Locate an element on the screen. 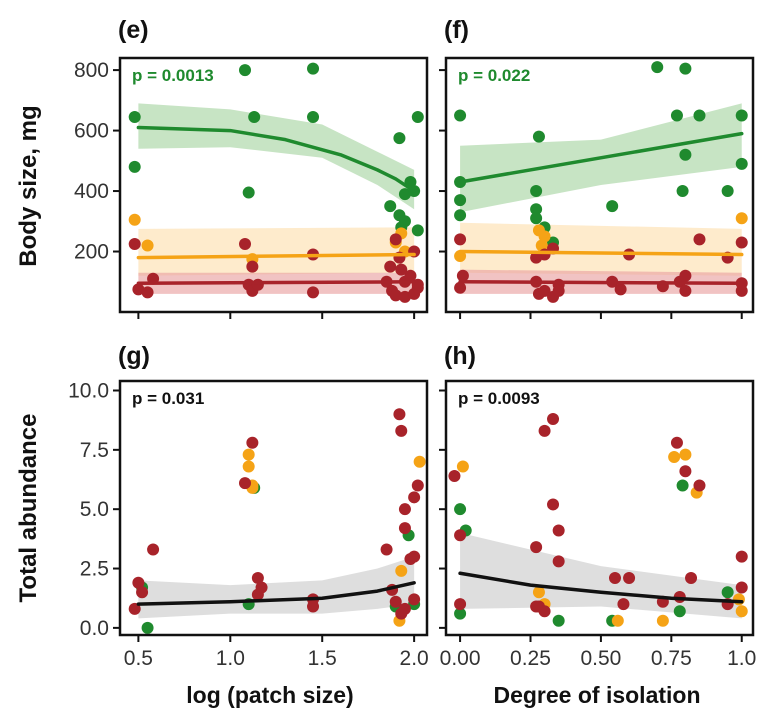 This screenshot has height=716, width=757. x-tick-label: 0.50 is located at coordinates (600, 658).